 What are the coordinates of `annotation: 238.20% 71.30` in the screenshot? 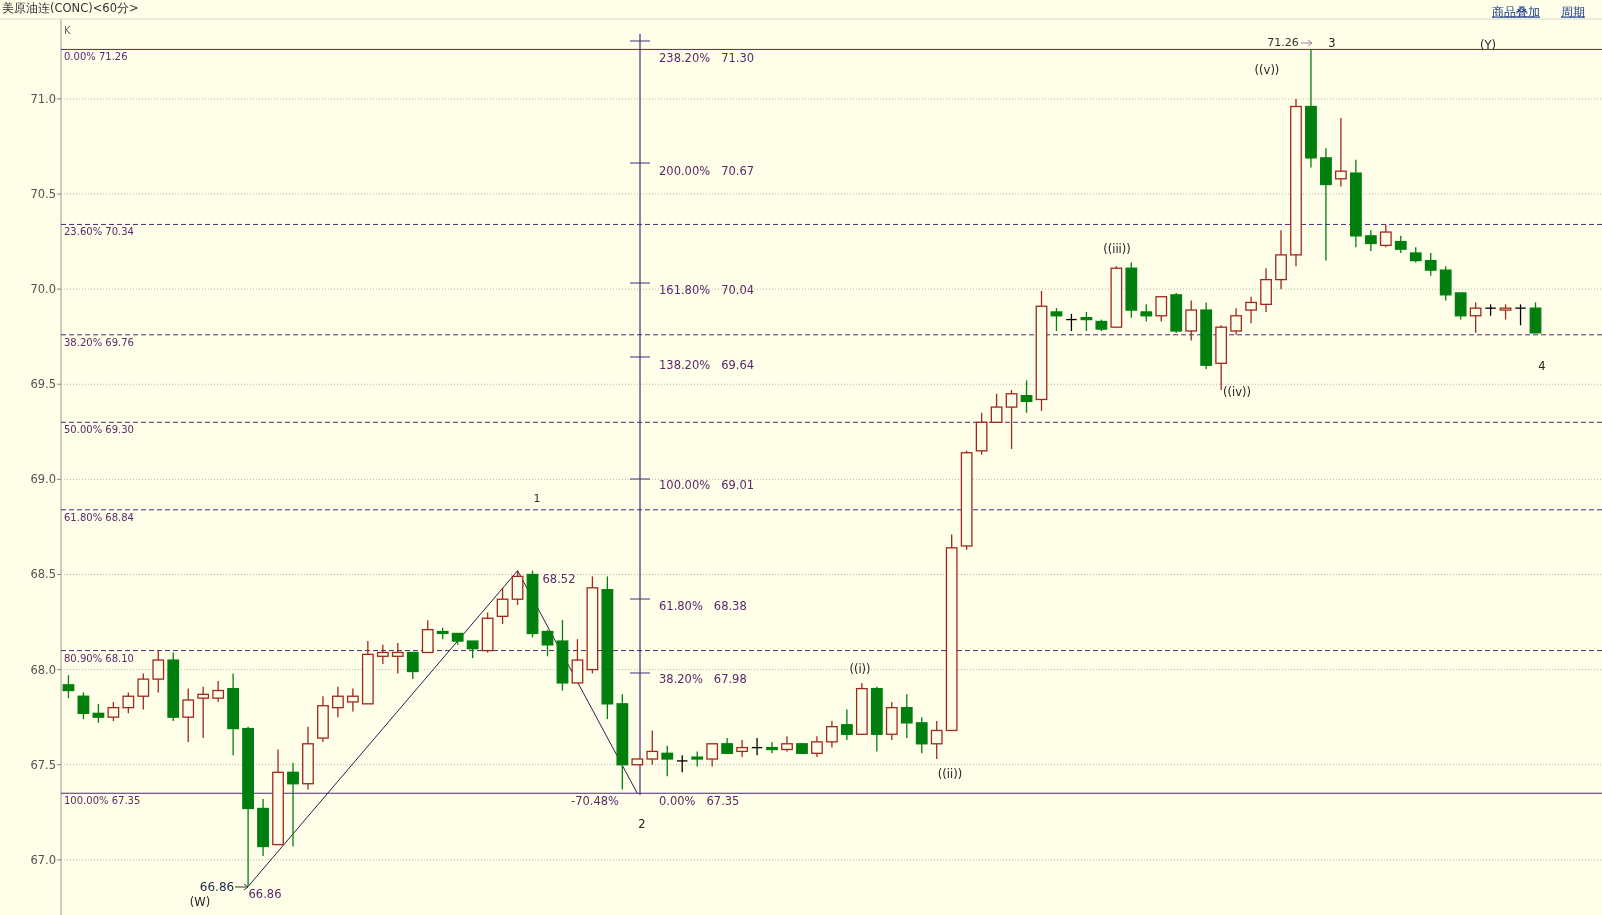 It's located at (707, 57).